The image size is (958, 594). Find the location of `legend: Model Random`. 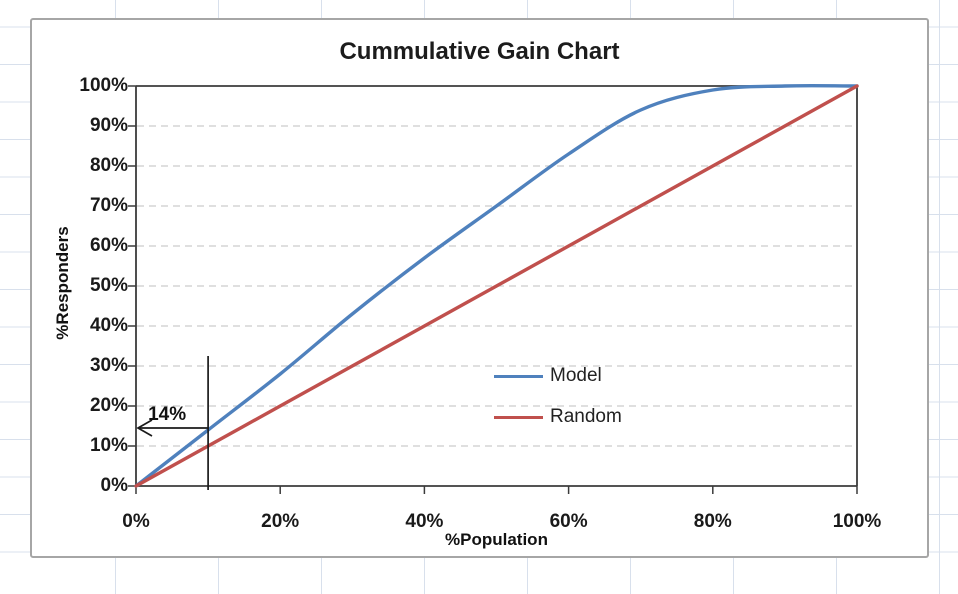

legend: Model Random is located at coordinates (558, 406).